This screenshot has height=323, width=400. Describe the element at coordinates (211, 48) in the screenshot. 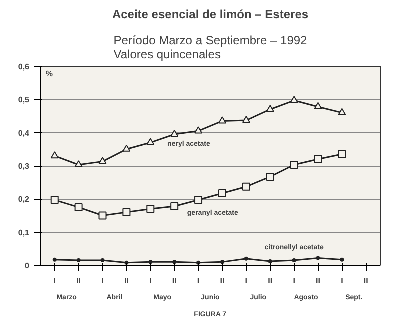

I see `chart-subtitle: Período Marzo a Septiembre – 1992 Valores quincenales` at that location.